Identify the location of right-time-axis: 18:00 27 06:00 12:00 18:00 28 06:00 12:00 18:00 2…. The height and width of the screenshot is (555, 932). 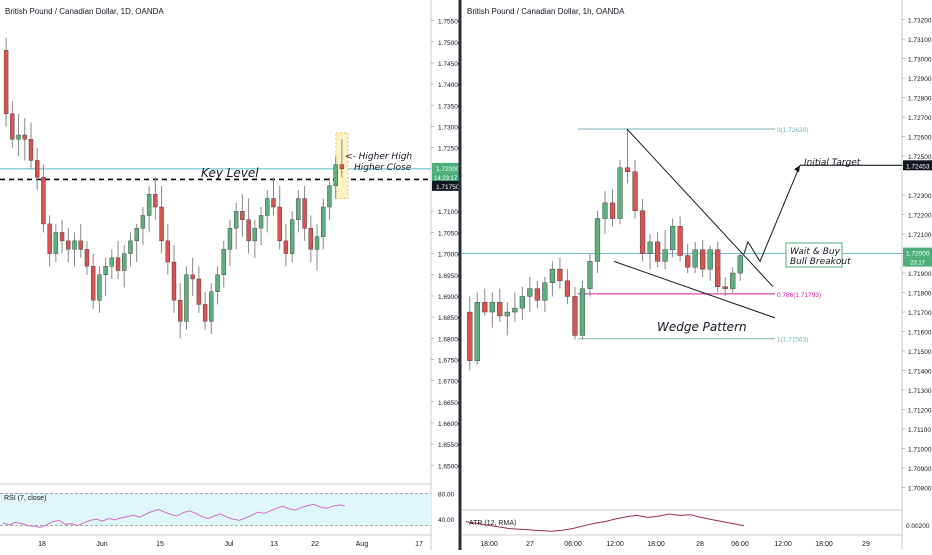
(675, 544).